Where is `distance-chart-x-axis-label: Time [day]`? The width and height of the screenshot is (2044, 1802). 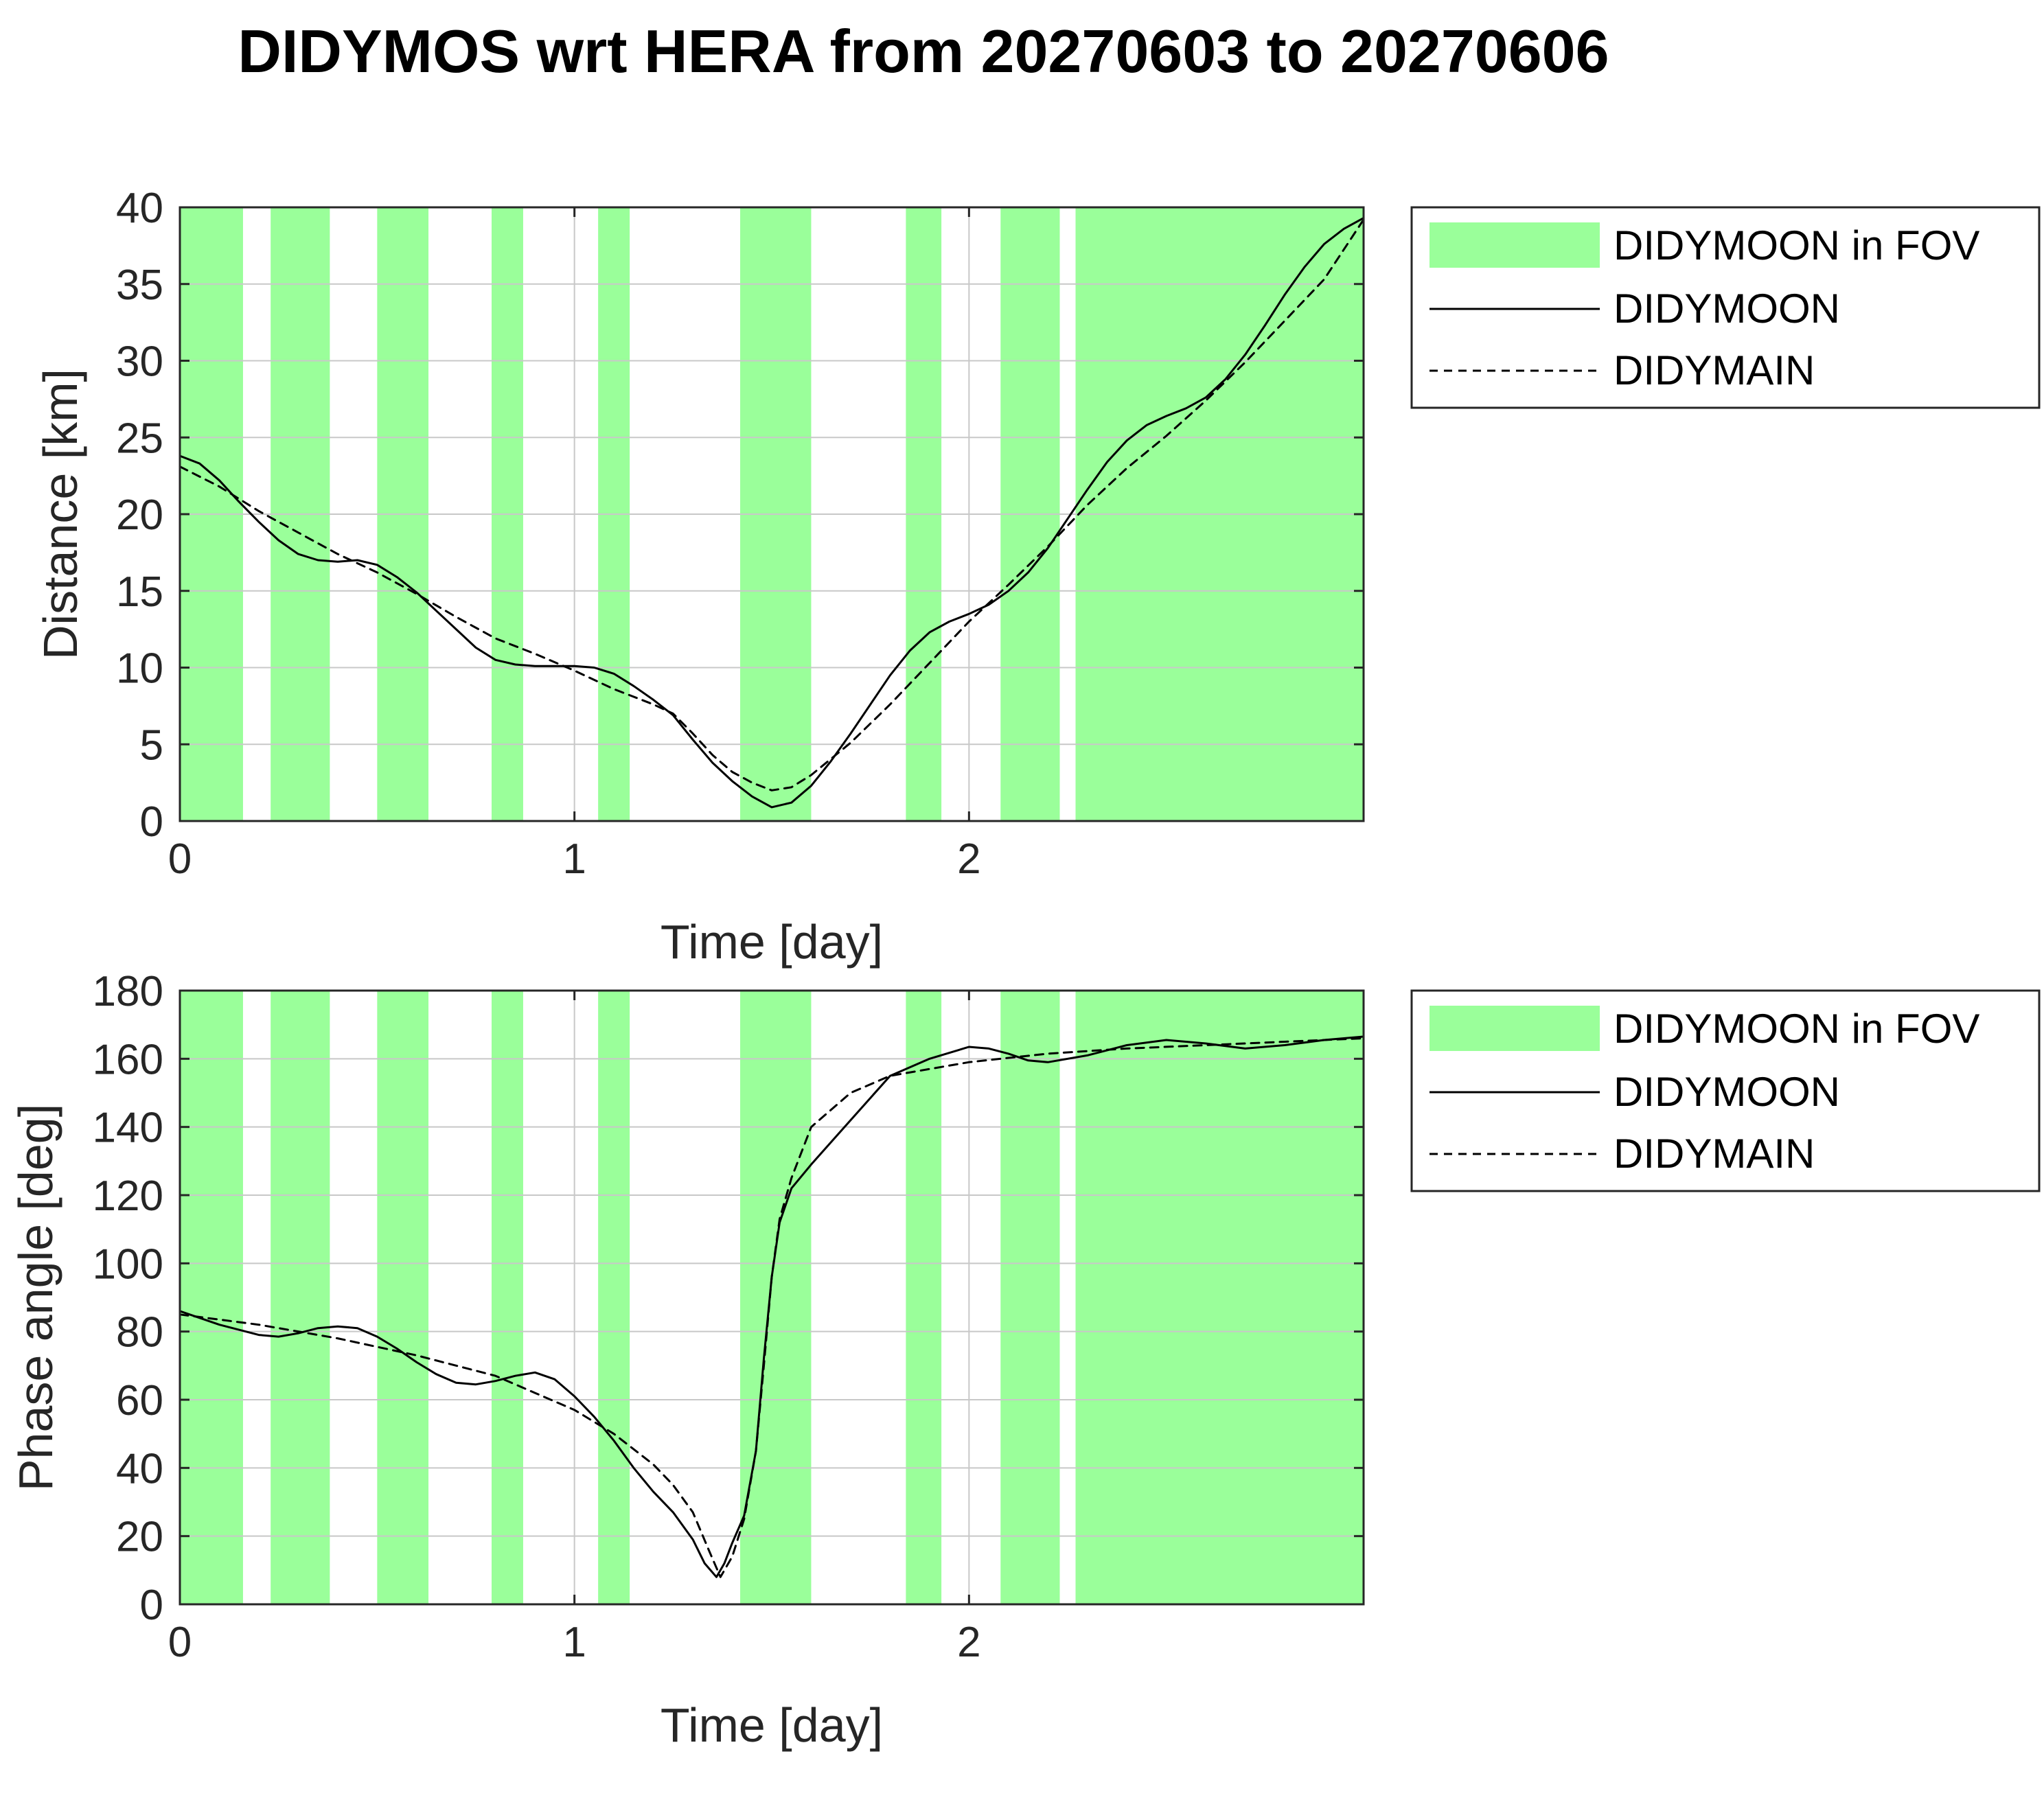 distance-chart-x-axis-label: Time [day] is located at coordinates (772, 942).